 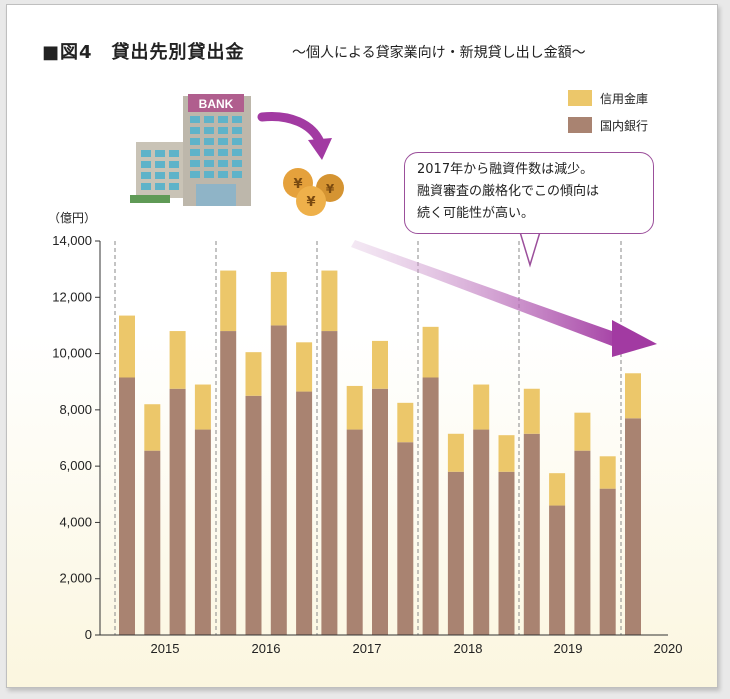 What do you see at coordinates (72, 240) in the screenshot?
I see `y-tick-label: 14,000` at bounding box center [72, 240].